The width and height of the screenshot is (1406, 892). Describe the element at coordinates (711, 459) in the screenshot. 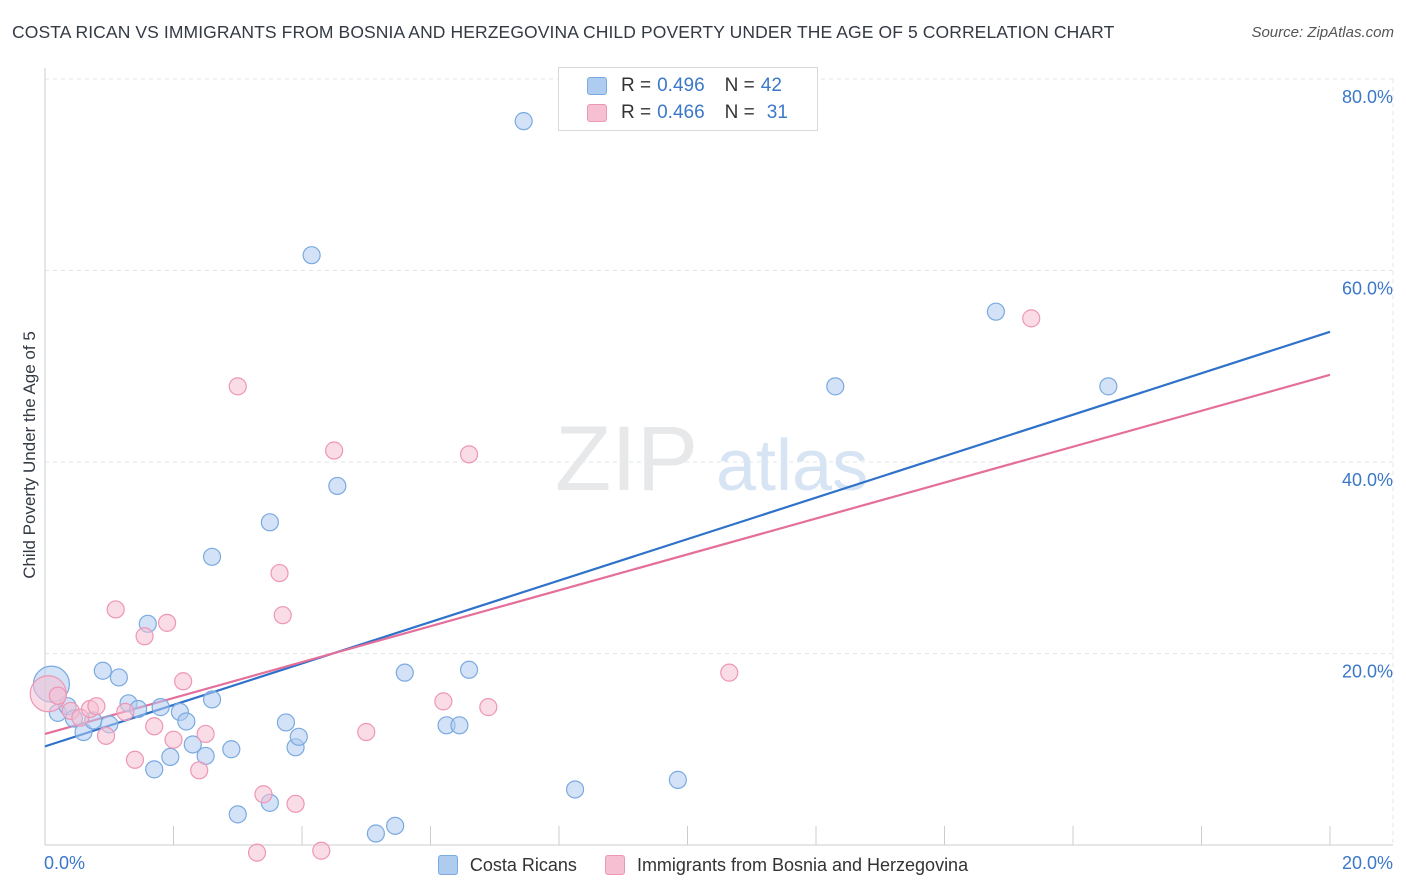

I see `watermark: ZIP atlas` at that location.